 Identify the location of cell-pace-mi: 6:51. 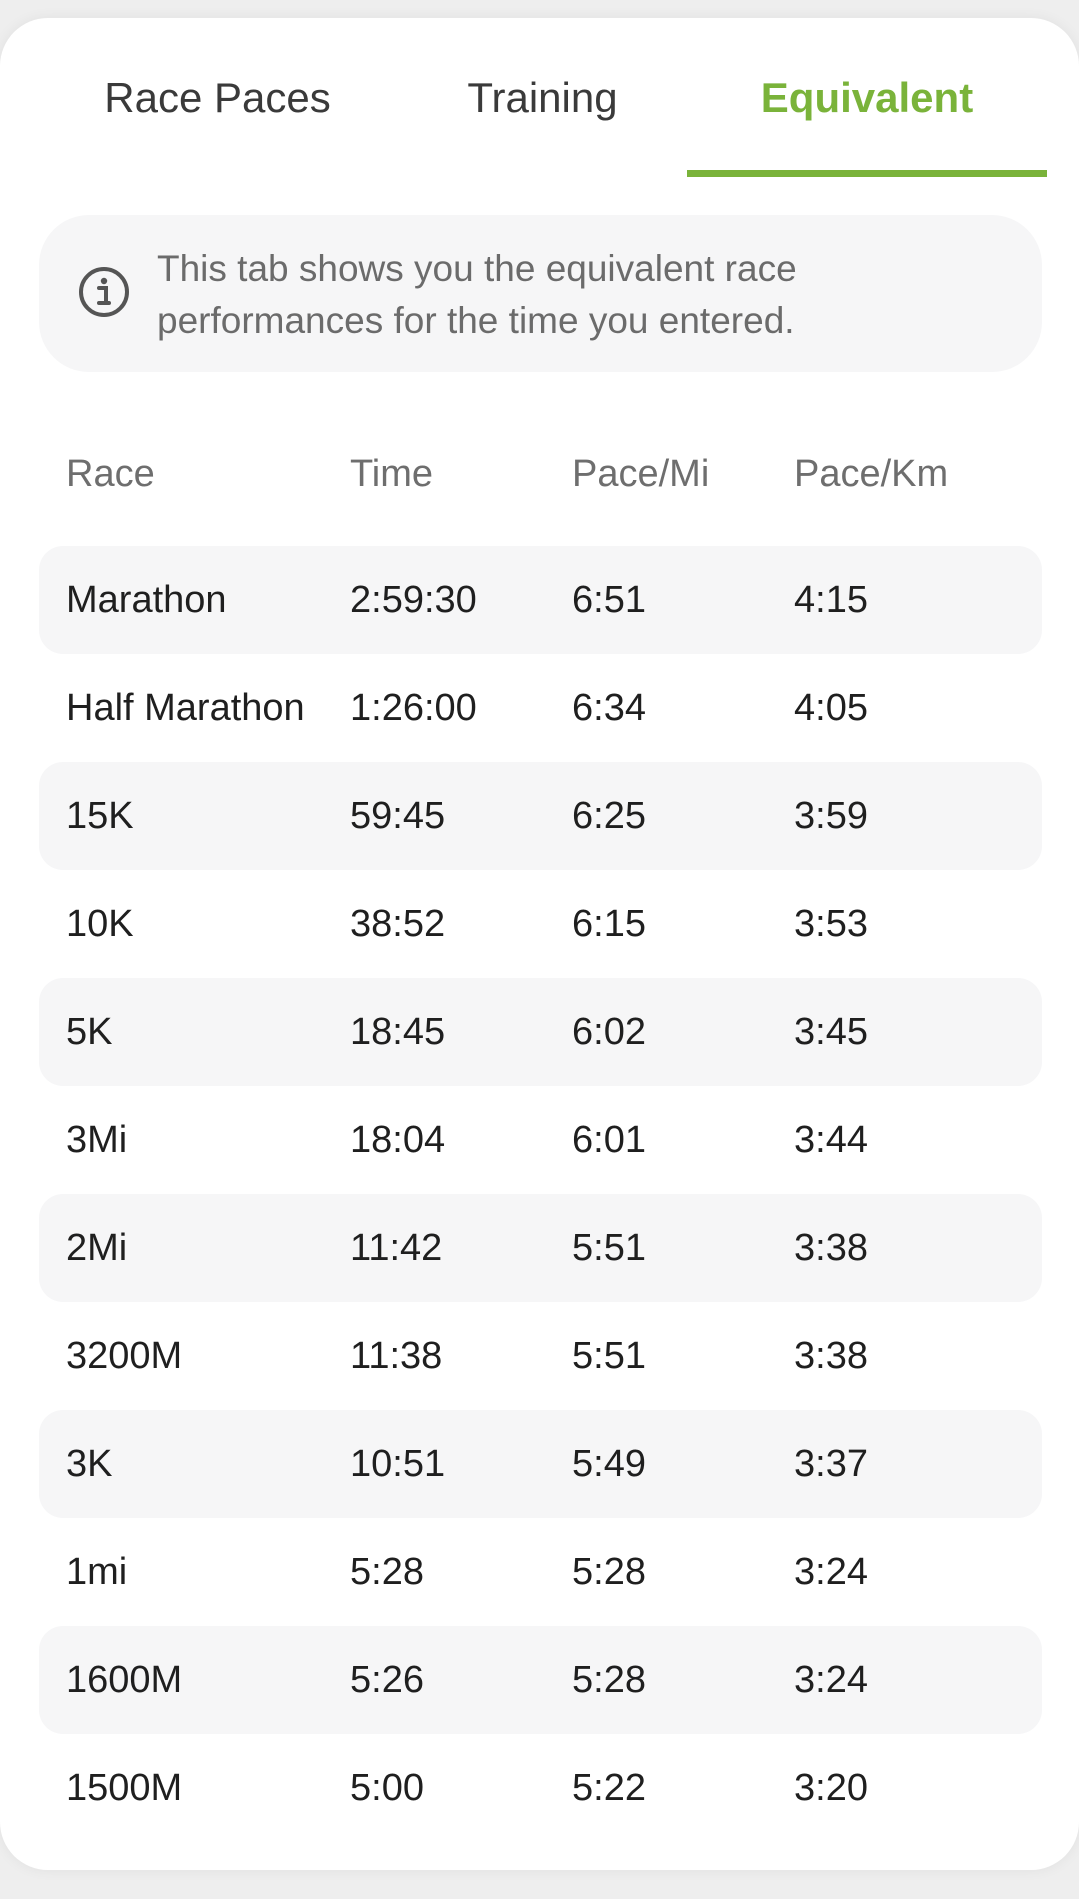
(609, 600).